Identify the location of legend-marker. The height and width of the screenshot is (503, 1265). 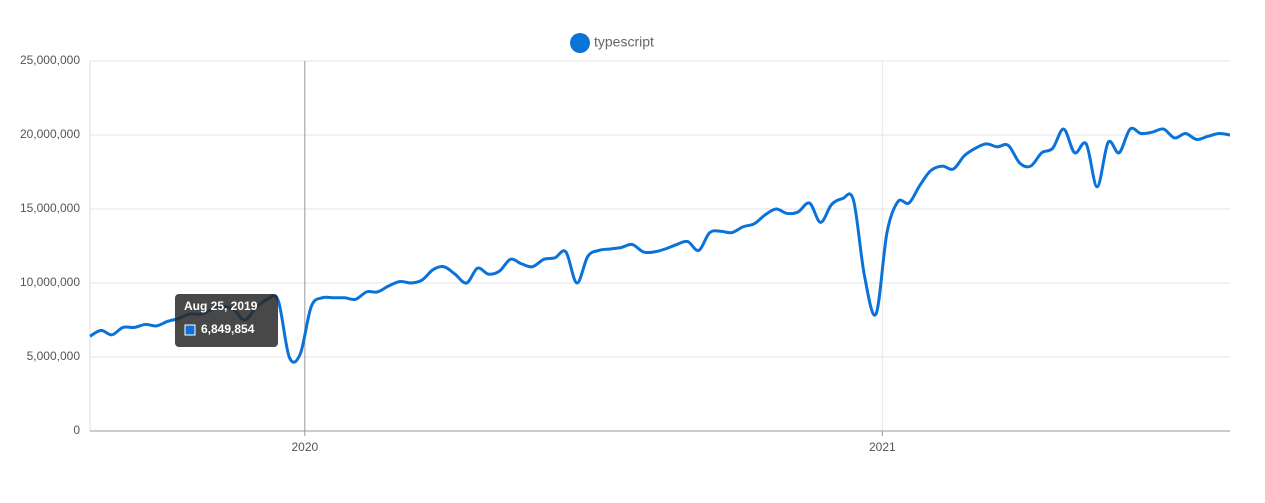
(580, 43).